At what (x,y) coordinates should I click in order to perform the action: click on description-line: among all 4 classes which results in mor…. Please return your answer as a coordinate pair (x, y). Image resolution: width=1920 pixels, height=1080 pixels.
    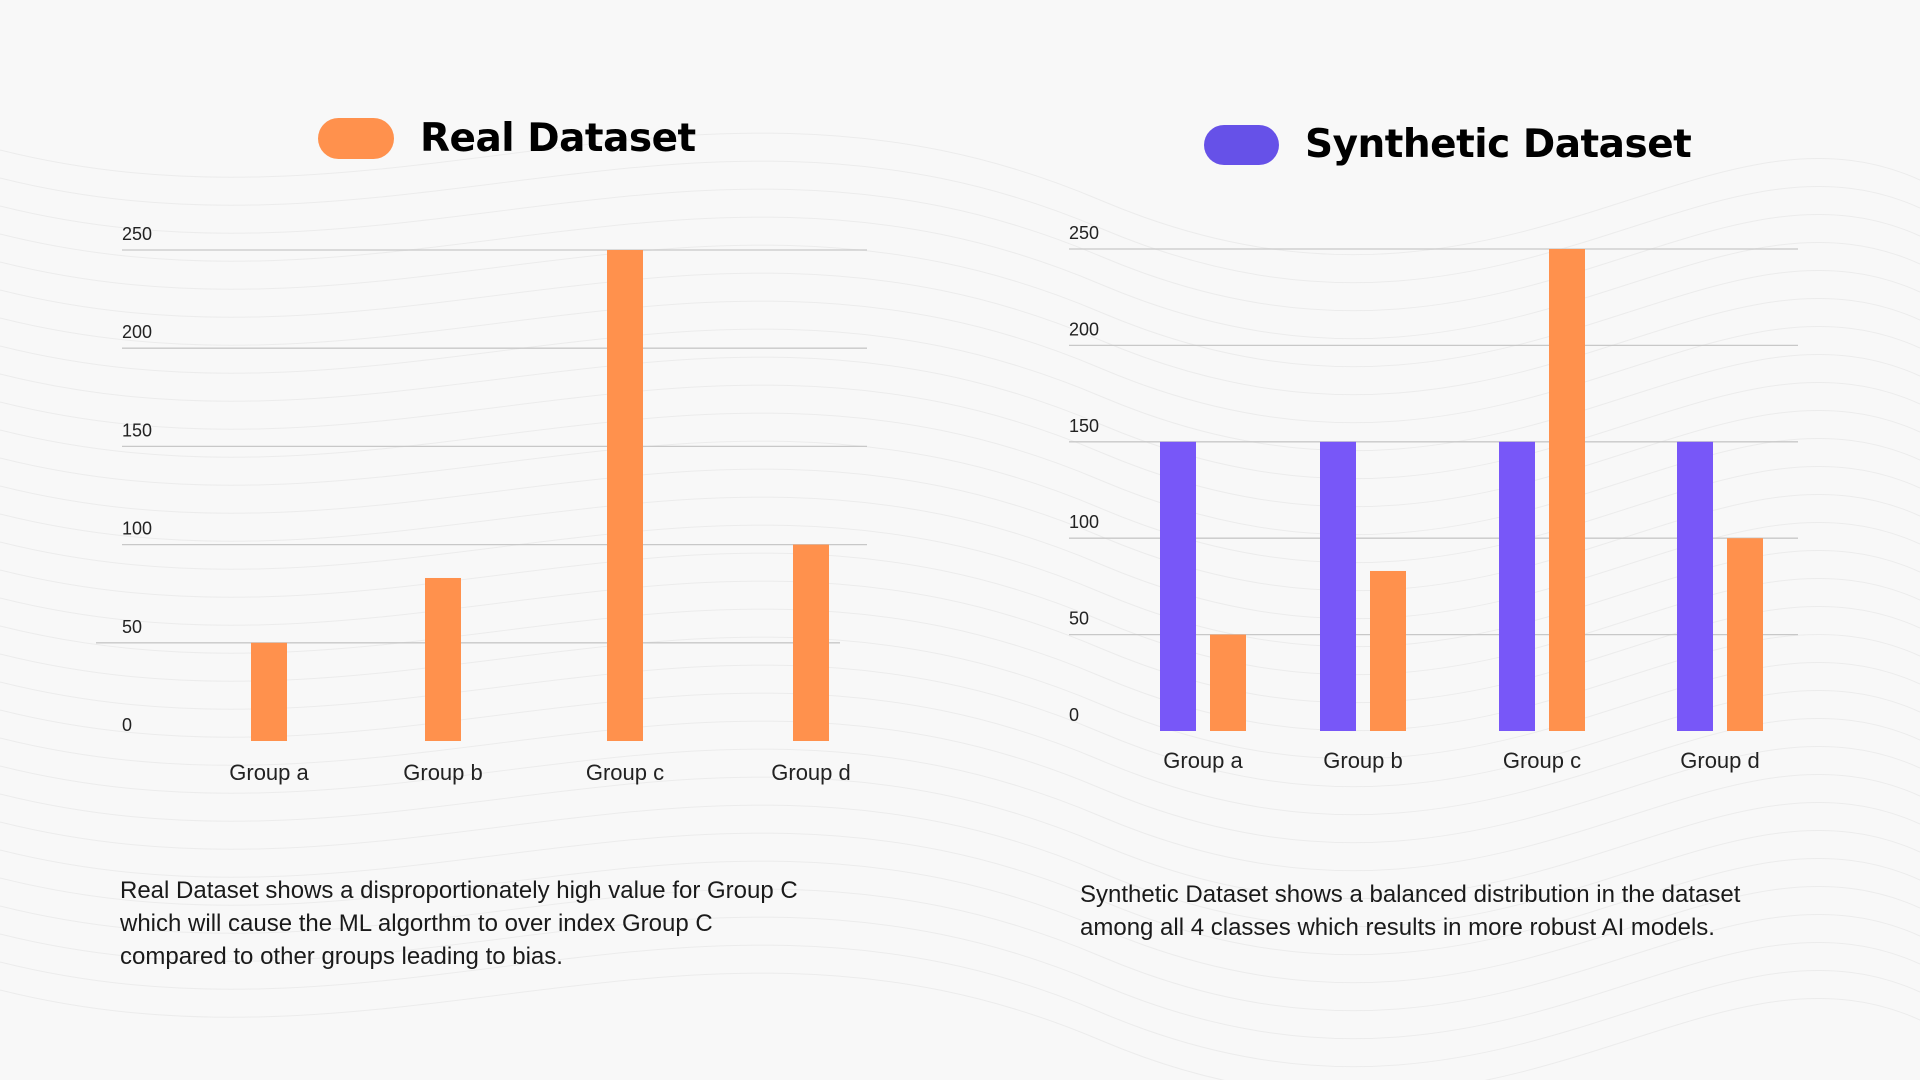
    Looking at the image, I should click on (1397, 927).